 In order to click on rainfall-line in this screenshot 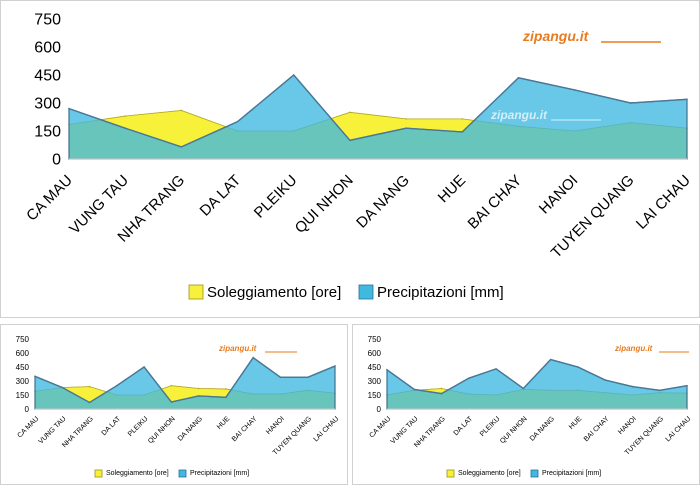, I will do `click(378, 111)`.